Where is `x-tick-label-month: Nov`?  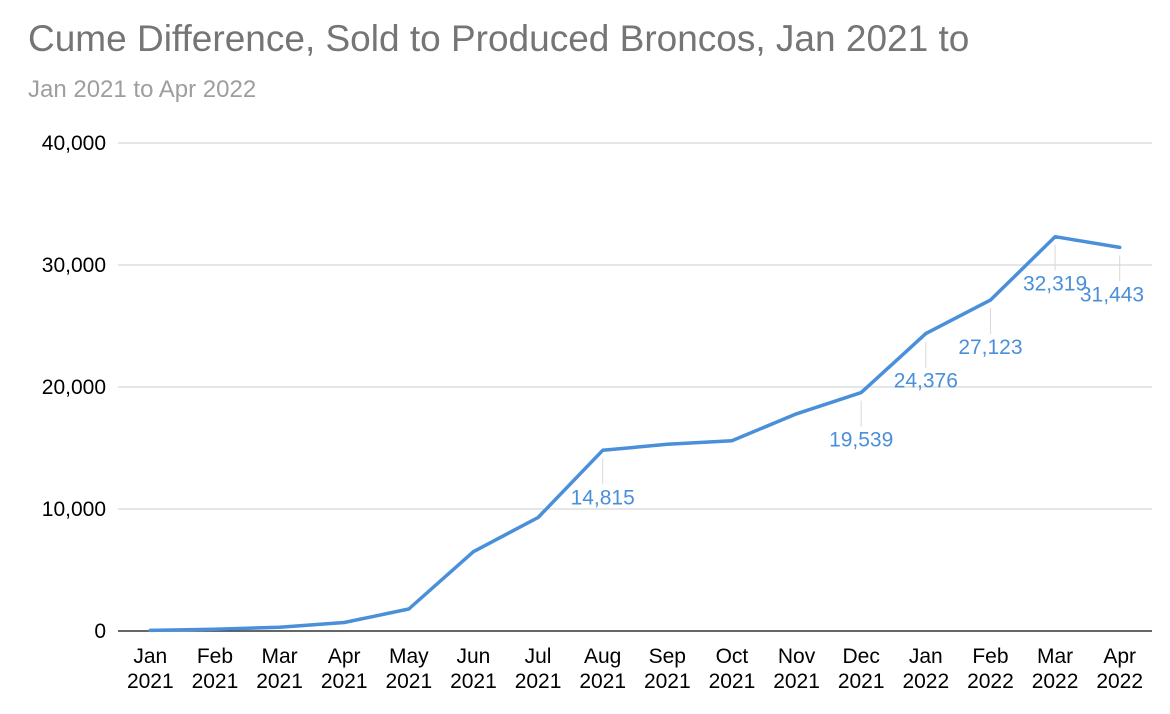
x-tick-label-month: Nov is located at coordinates (797, 656).